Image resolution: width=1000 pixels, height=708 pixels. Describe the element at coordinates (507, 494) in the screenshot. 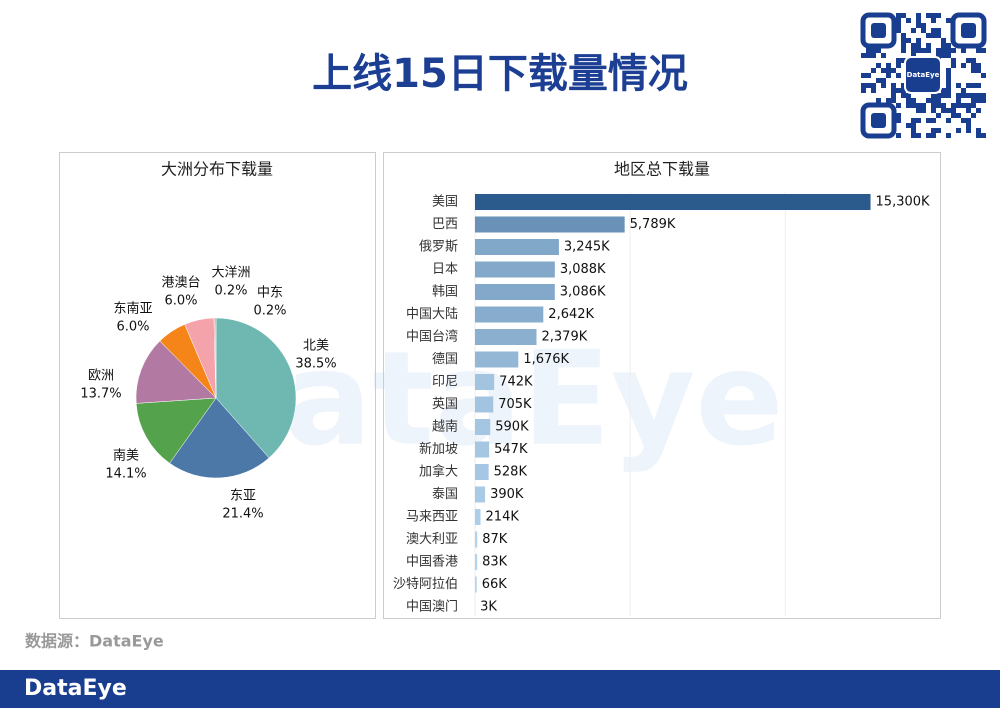

I see `value-label: 390K` at that location.